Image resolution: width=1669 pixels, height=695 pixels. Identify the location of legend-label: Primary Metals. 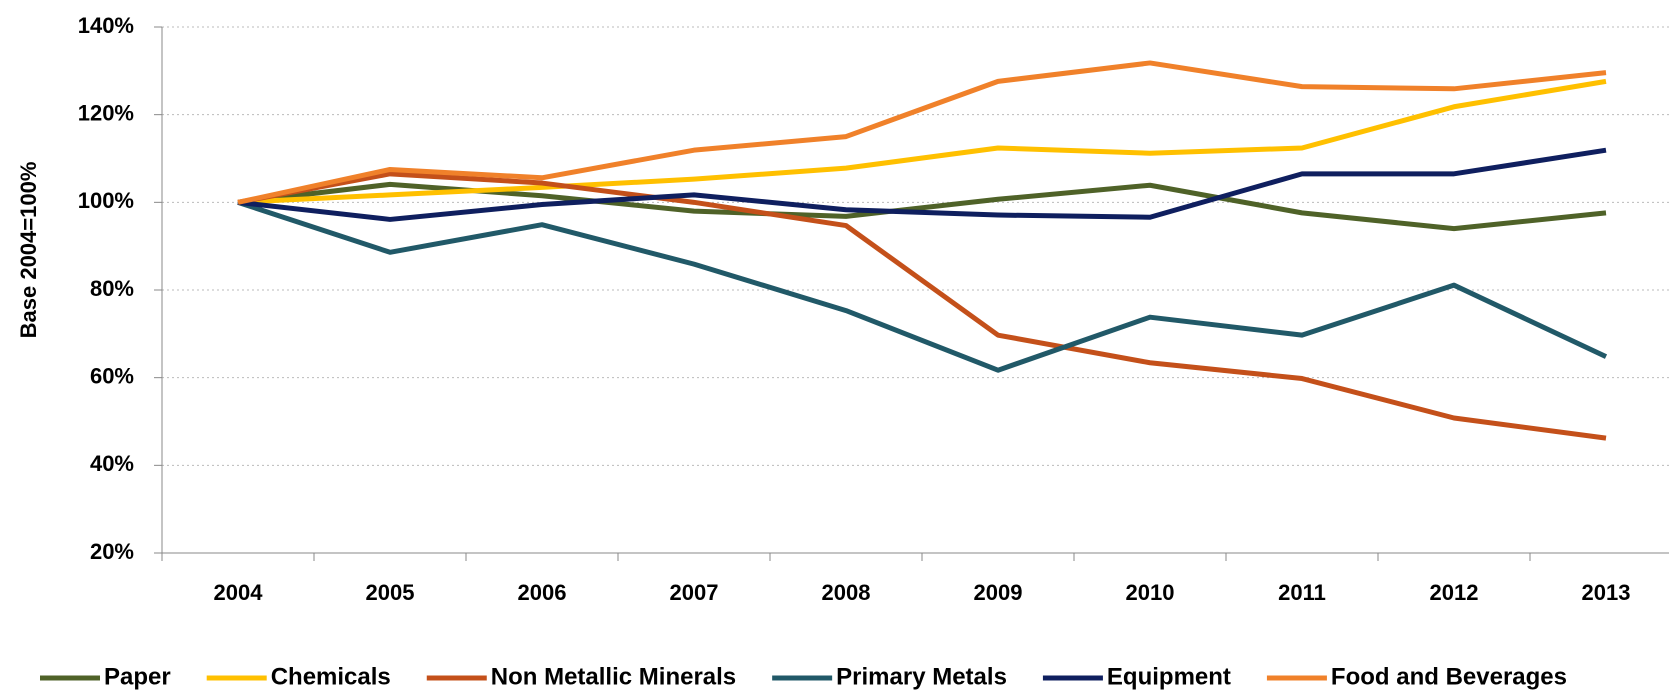
(921, 676).